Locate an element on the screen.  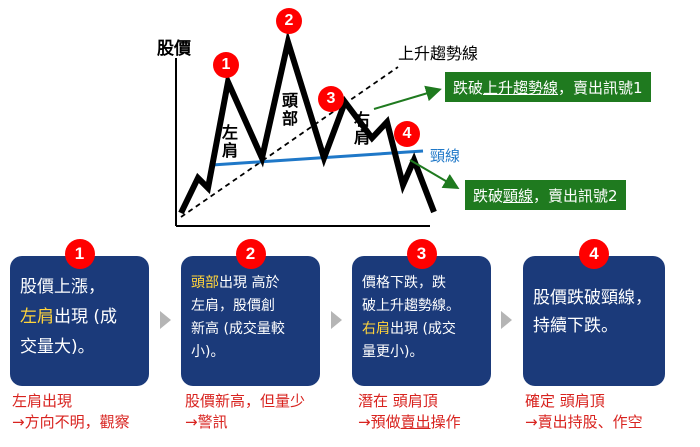
trend-line is located at coordinates (289, 142).